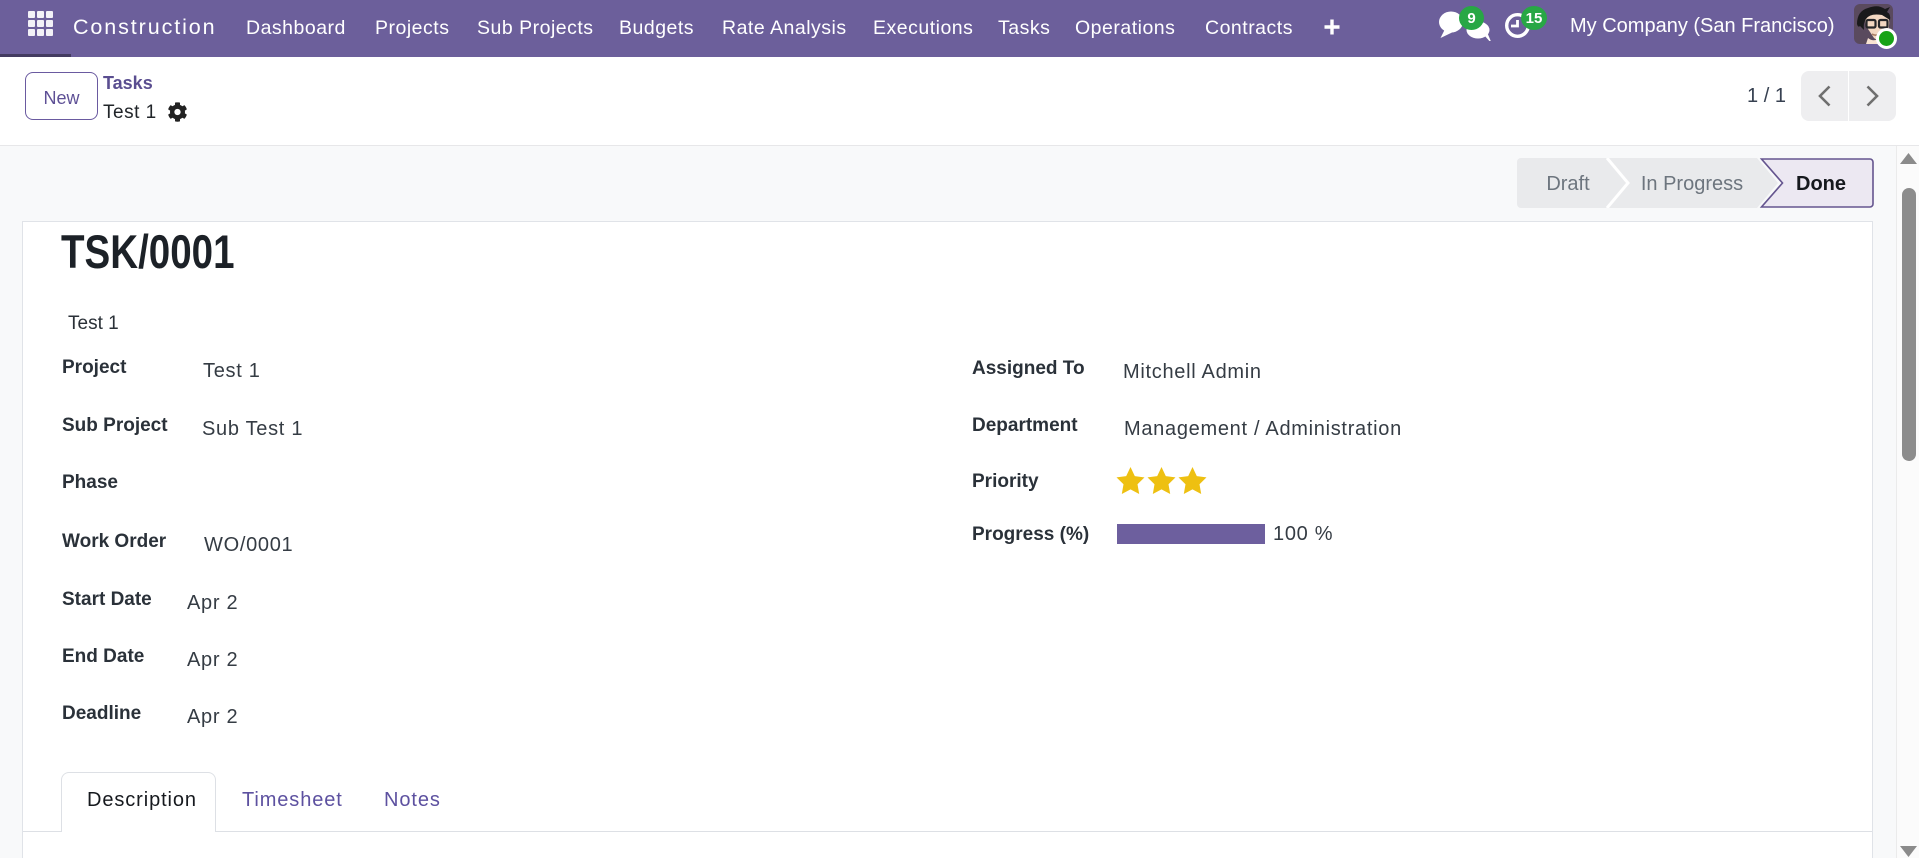 The image size is (1919, 858). I want to click on svg-text: Done, so click(1821, 184).